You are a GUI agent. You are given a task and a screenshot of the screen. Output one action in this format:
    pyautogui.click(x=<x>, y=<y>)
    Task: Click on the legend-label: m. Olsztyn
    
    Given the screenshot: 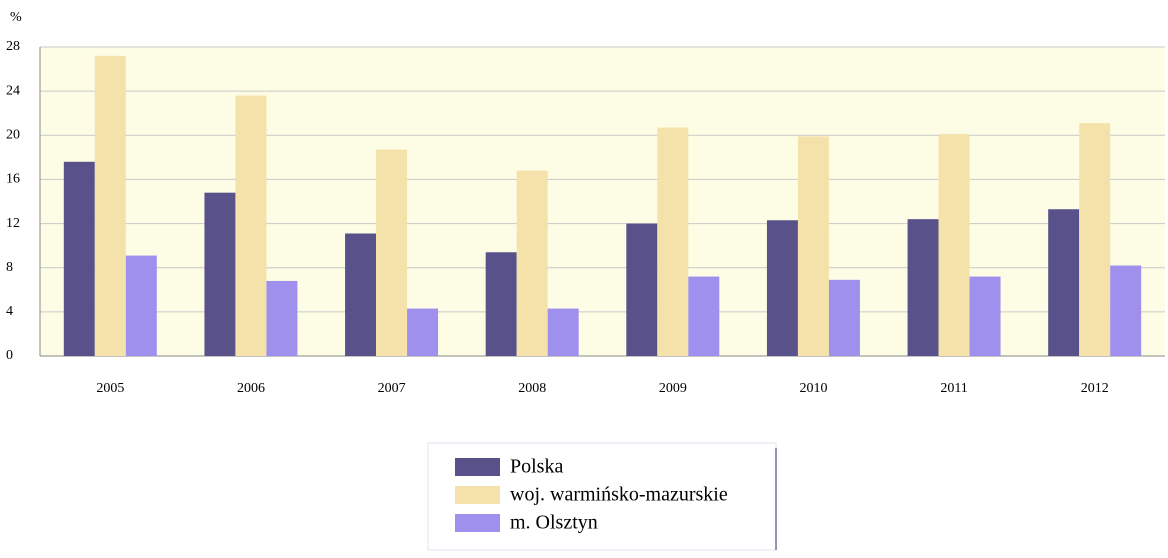 What is the action you would take?
    pyautogui.click(x=554, y=523)
    